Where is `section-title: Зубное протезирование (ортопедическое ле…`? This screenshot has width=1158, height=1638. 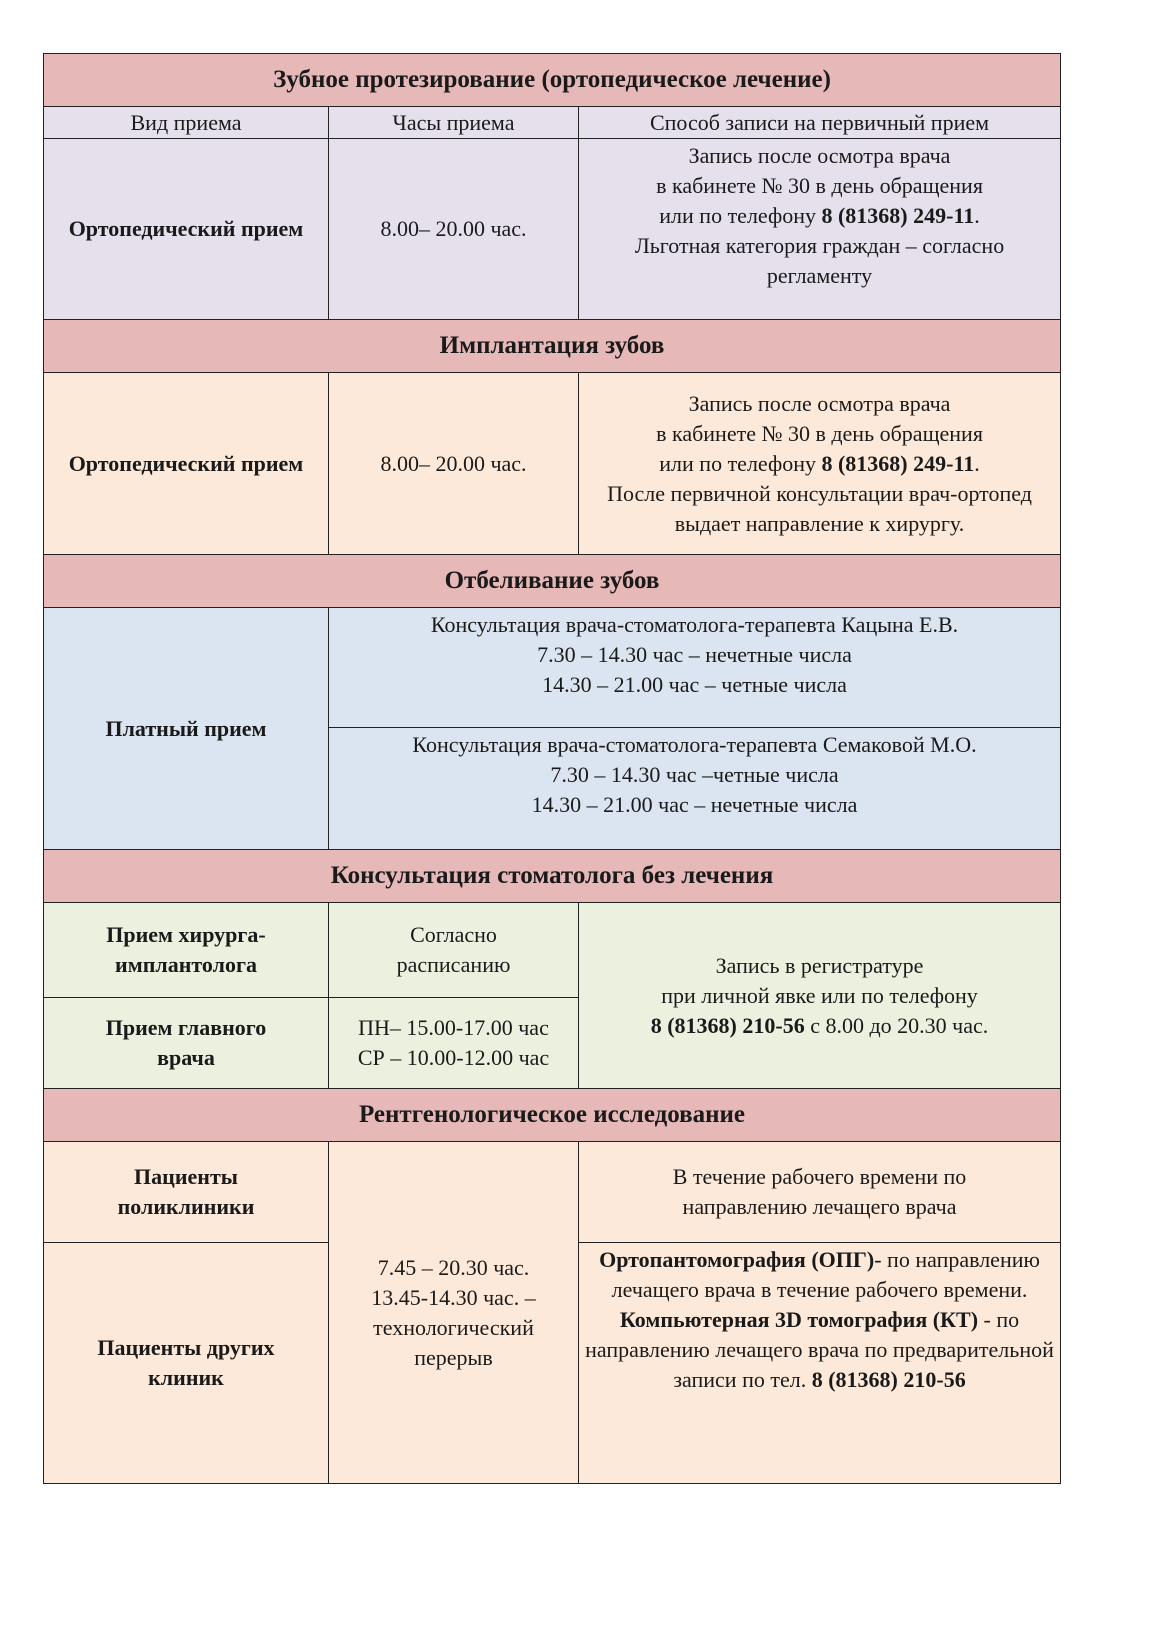
section-title: Зубное протезирование (ортопедическое ле… is located at coordinates (552, 80).